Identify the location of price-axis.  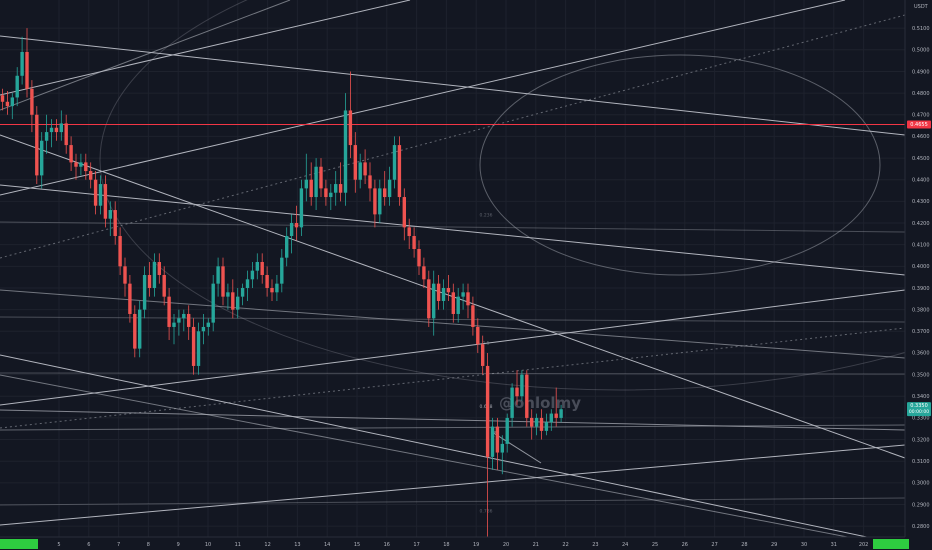
(918, 268).